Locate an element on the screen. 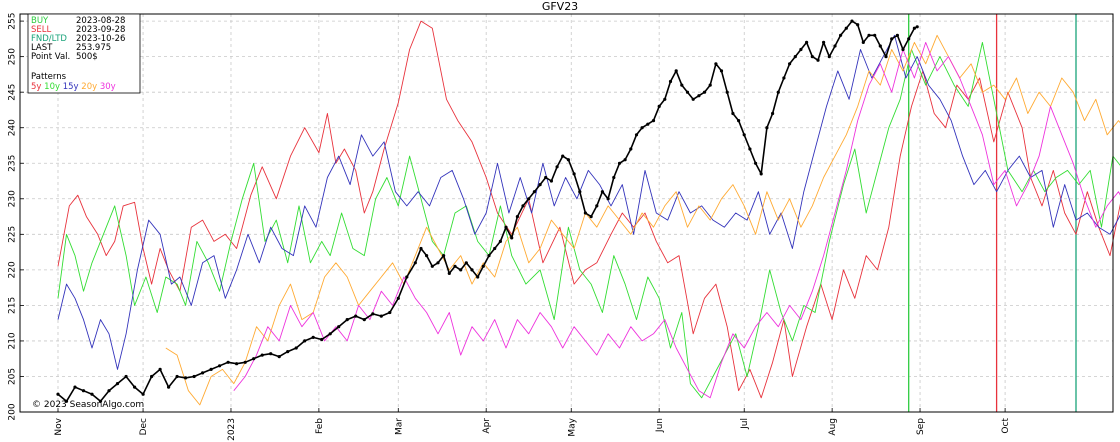  x-tick-label: Feb is located at coordinates (320, 426).